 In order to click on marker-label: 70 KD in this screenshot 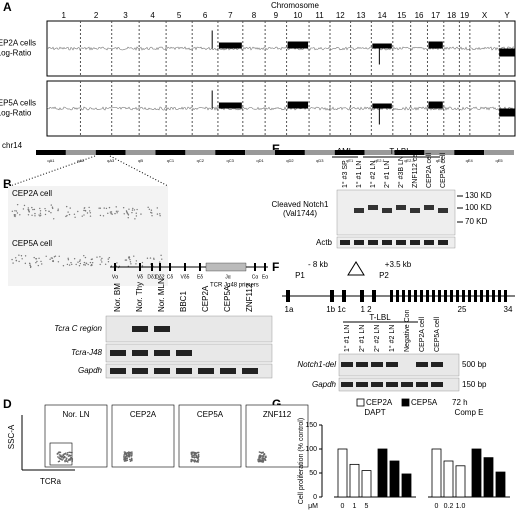, I will do `click(476, 221)`.